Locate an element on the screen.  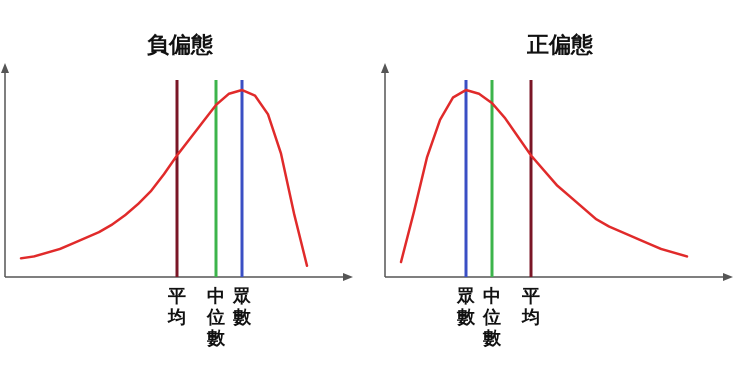
chart-title: 正偏態 is located at coordinates (560, 45).